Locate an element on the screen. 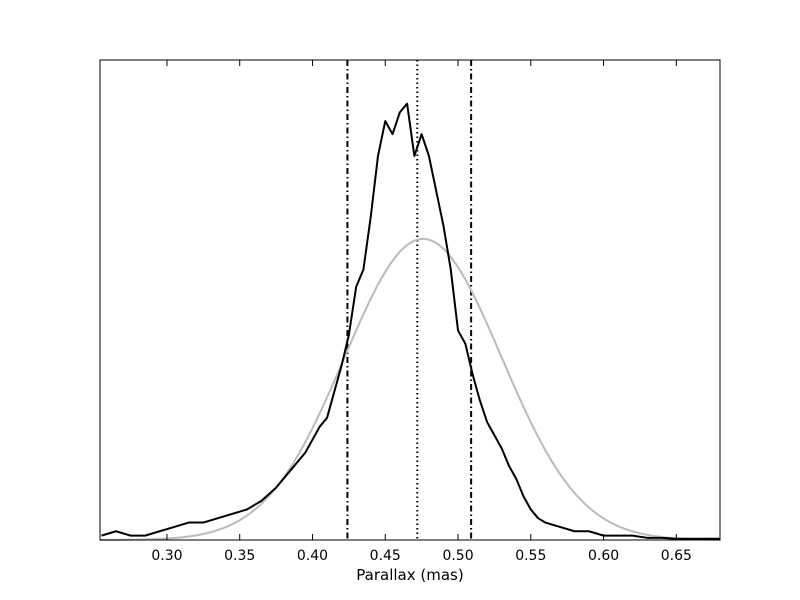 Image resolution: width=800 pixels, height=600 pixels. x-tick-label: 0.45 is located at coordinates (385, 556).